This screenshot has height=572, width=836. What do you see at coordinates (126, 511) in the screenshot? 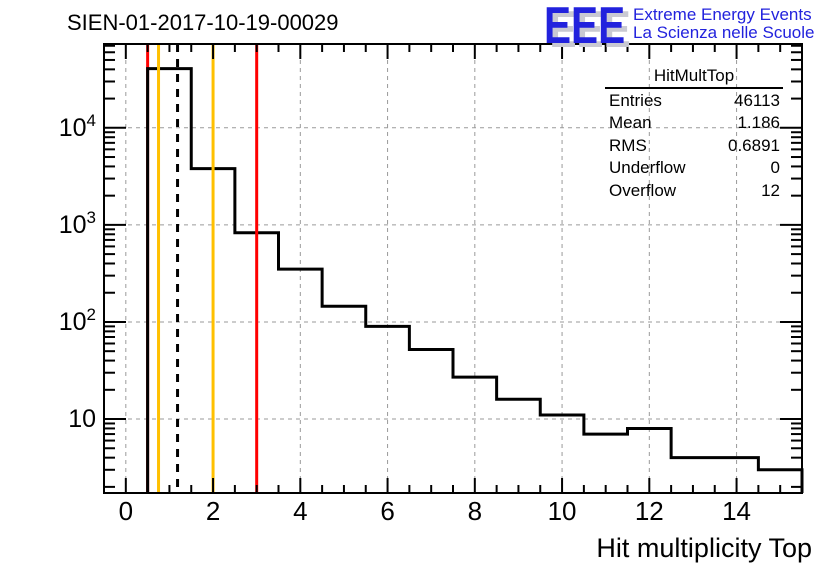
I see `svg-text: 0` at bounding box center [126, 511].